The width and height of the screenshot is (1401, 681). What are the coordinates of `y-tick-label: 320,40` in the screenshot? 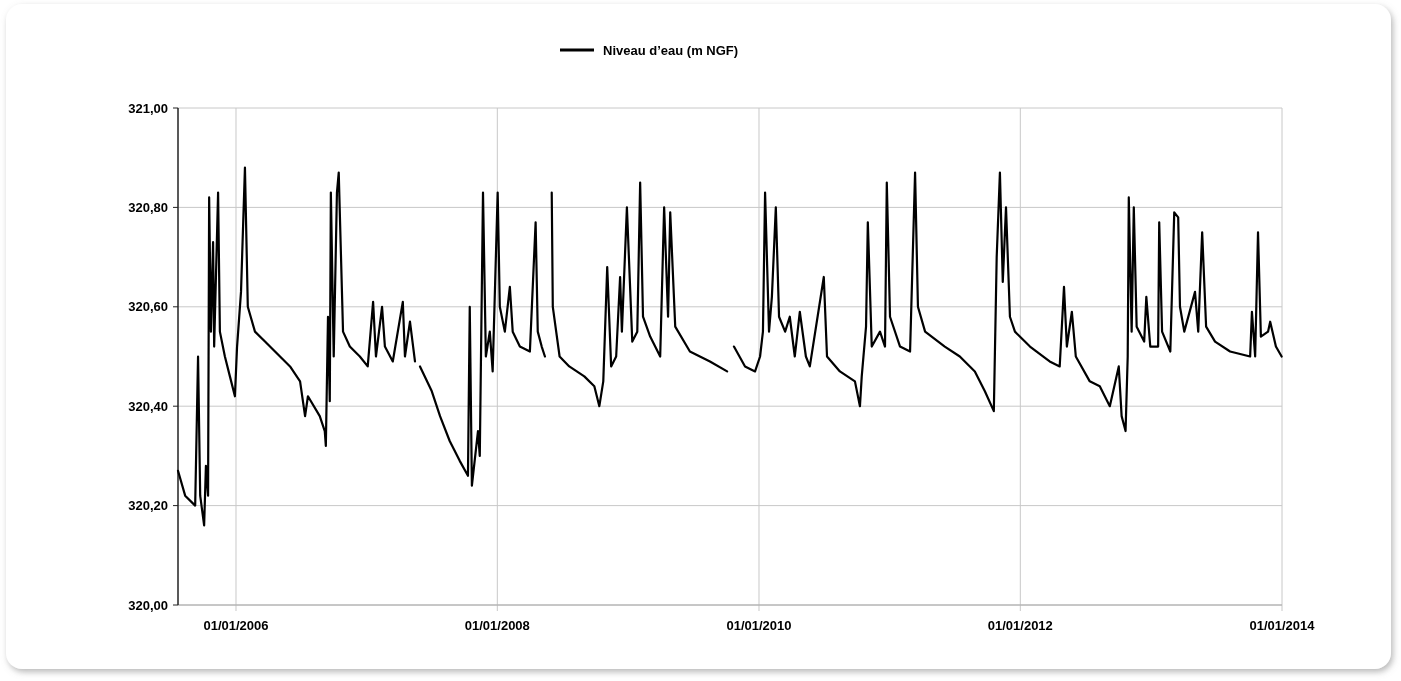 It's located at (148, 406).